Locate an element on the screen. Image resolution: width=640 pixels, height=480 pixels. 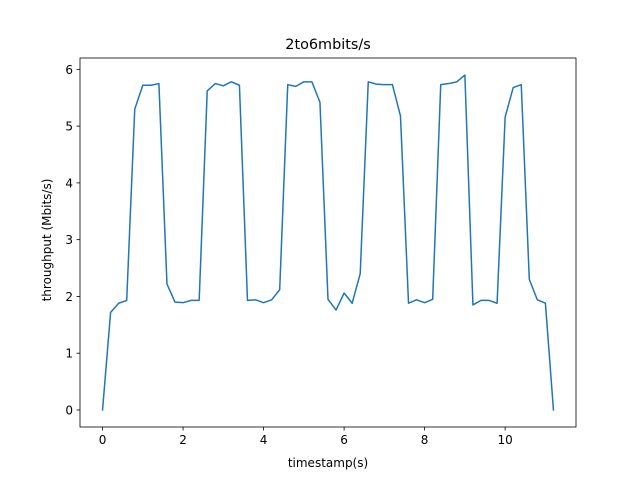
y-tick-label: 6 is located at coordinates (69, 70).